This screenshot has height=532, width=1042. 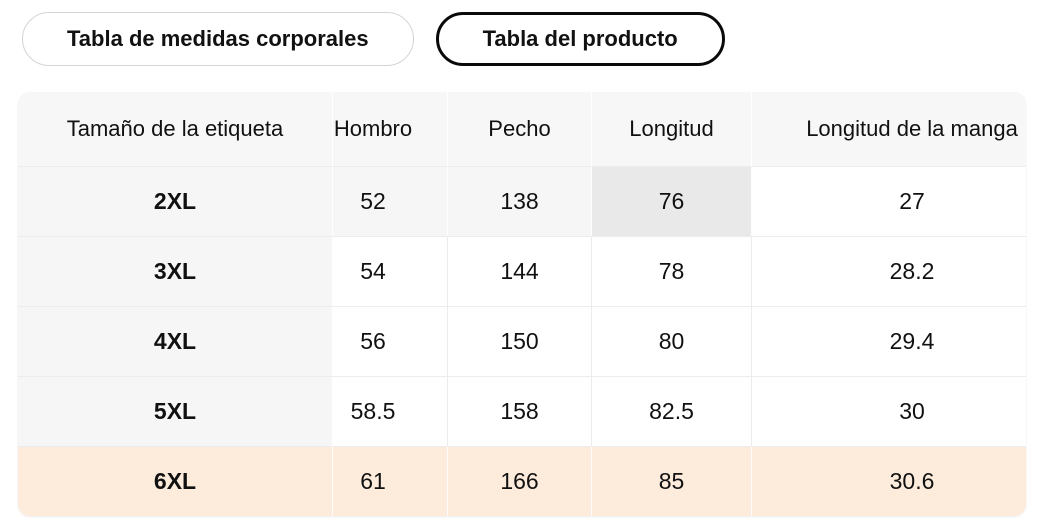 I want to click on size-cell: 6XL, so click(x=175, y=481).